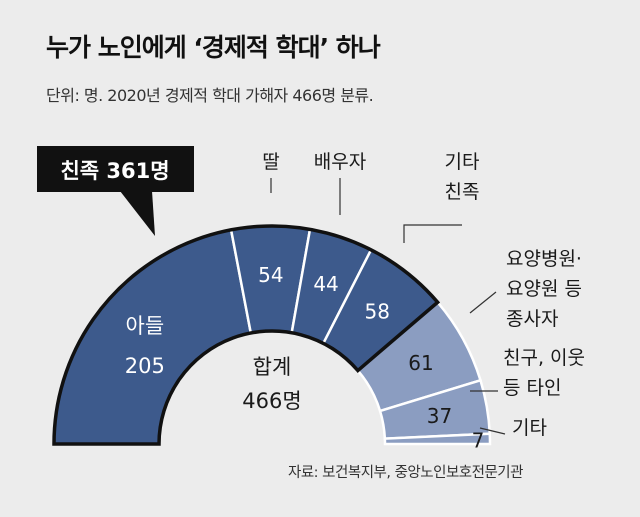 Image resolution: width=640 pixels, height=517 pixels. Describe the element at coordinates (271, 401) in the screenshot. I see `total-value: 466명` at that location.